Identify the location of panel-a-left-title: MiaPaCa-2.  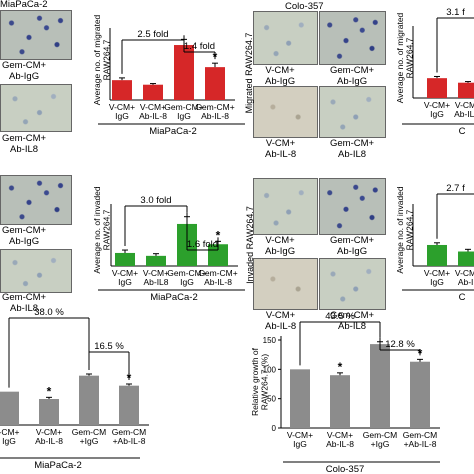
(24, 5).